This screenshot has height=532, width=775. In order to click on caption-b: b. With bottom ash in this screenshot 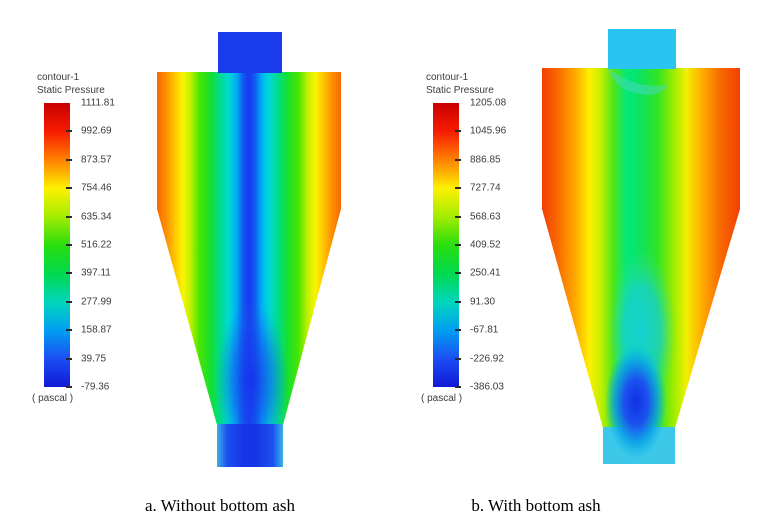, I will do `click(536, 505)`.